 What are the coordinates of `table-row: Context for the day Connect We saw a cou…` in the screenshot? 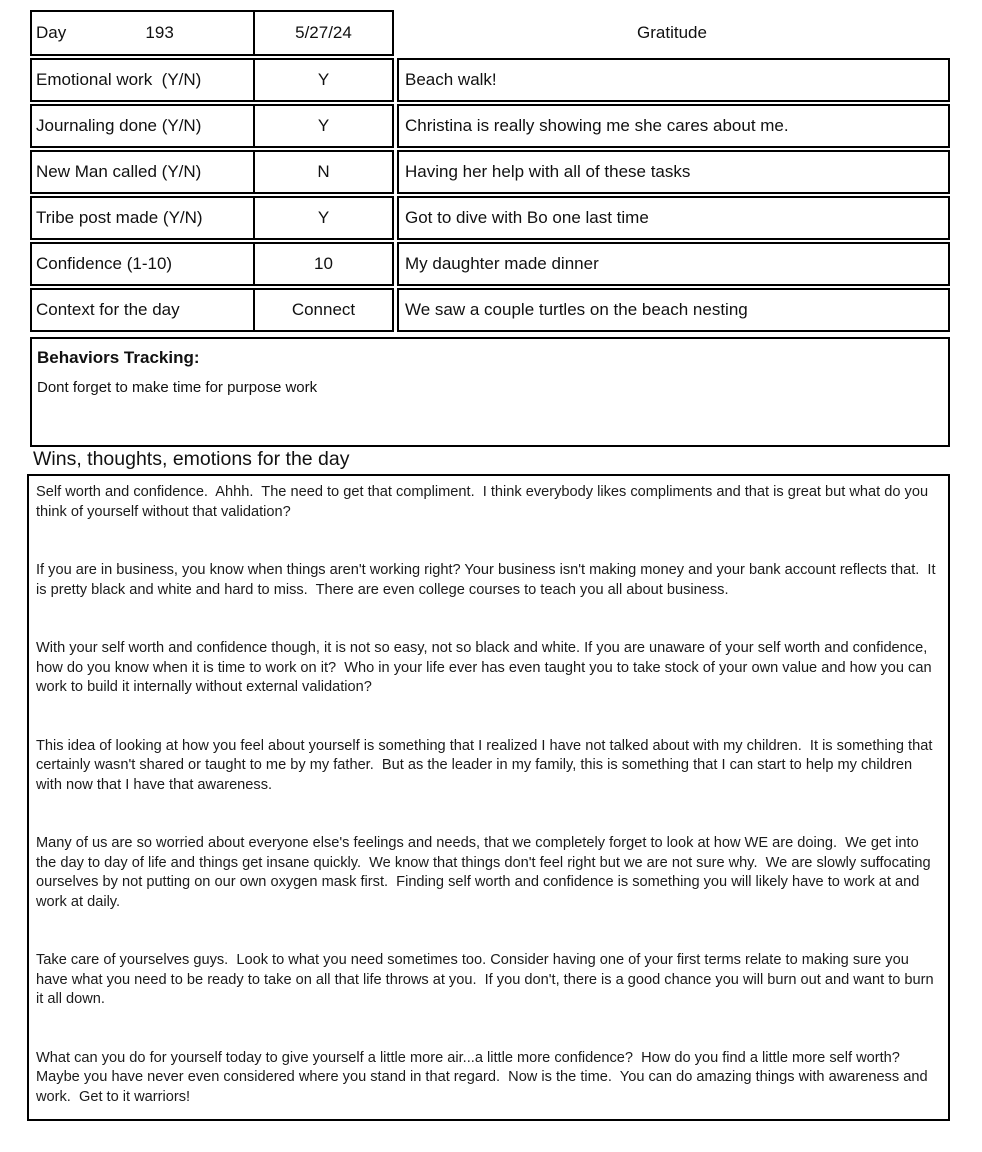 It's located at (490, 310).